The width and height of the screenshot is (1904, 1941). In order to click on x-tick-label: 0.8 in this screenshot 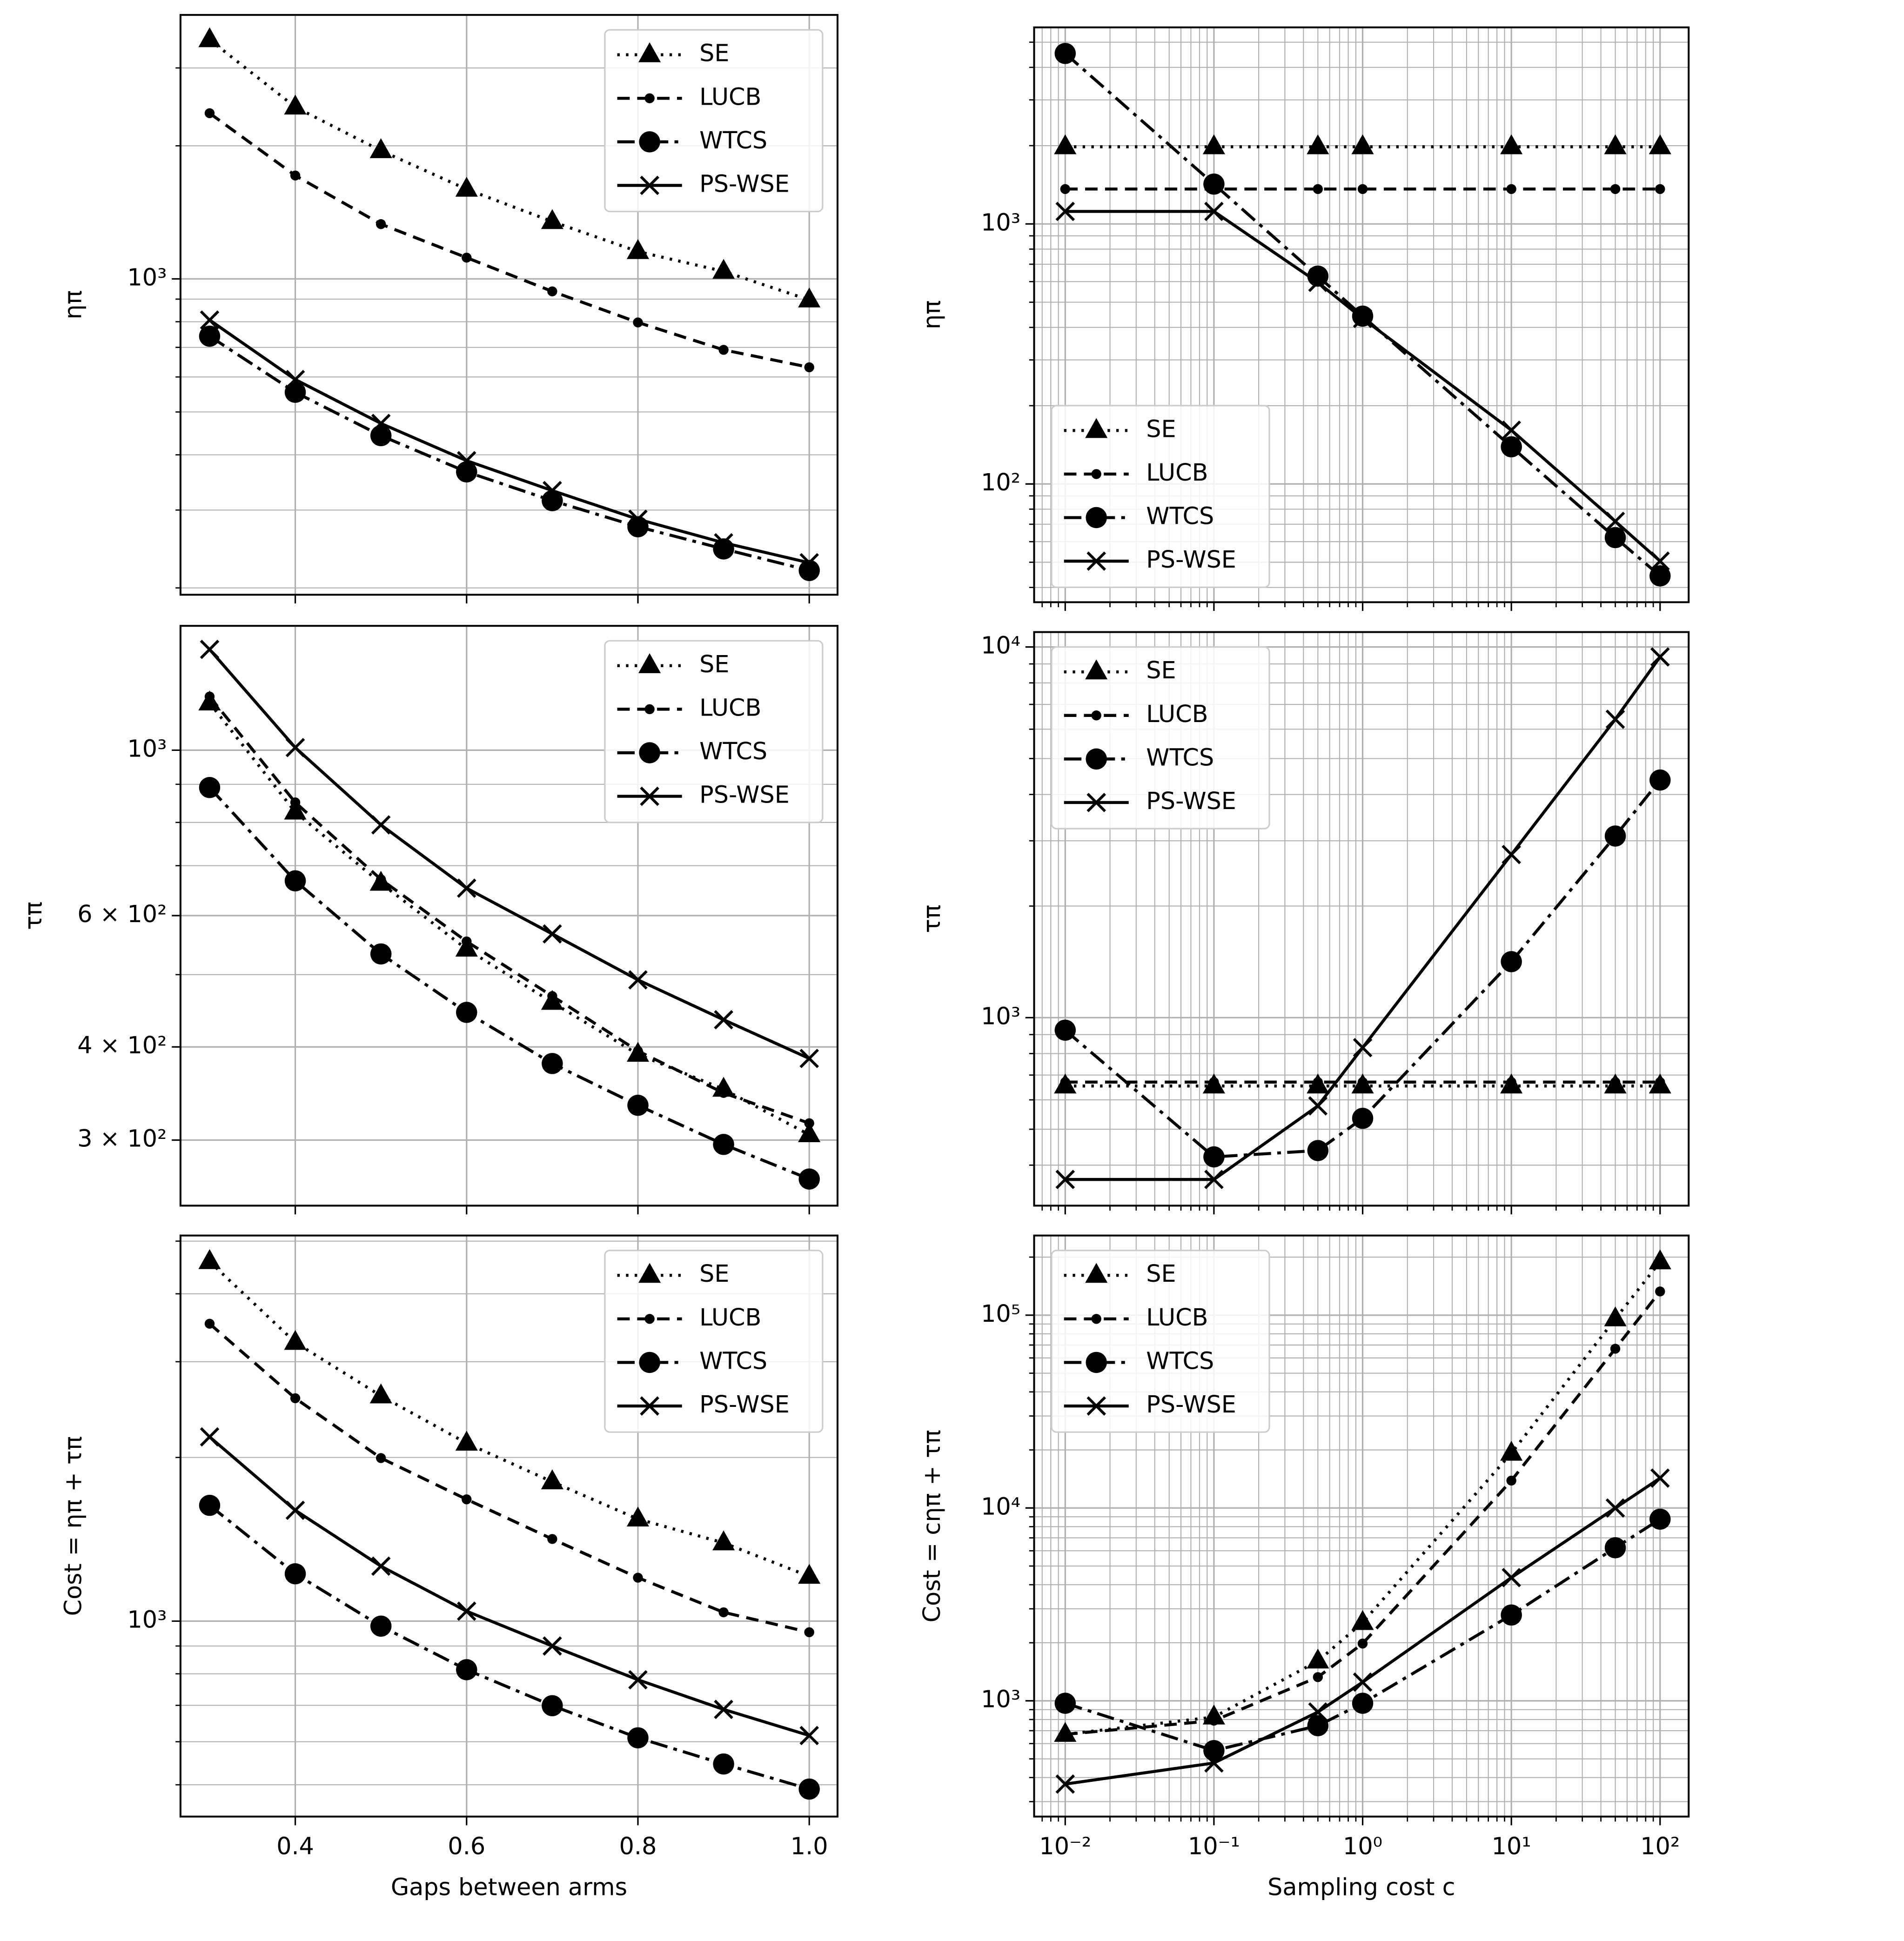, I will do `click(638, 1846)`.